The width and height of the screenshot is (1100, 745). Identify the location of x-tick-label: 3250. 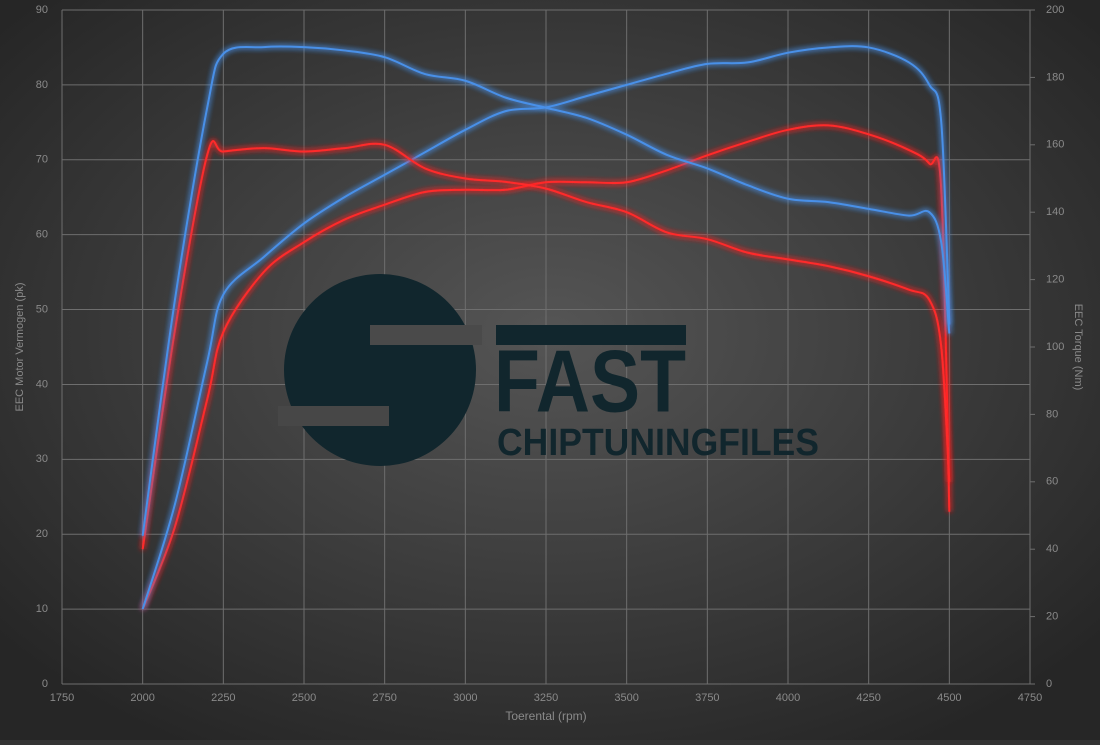
(546, 698).